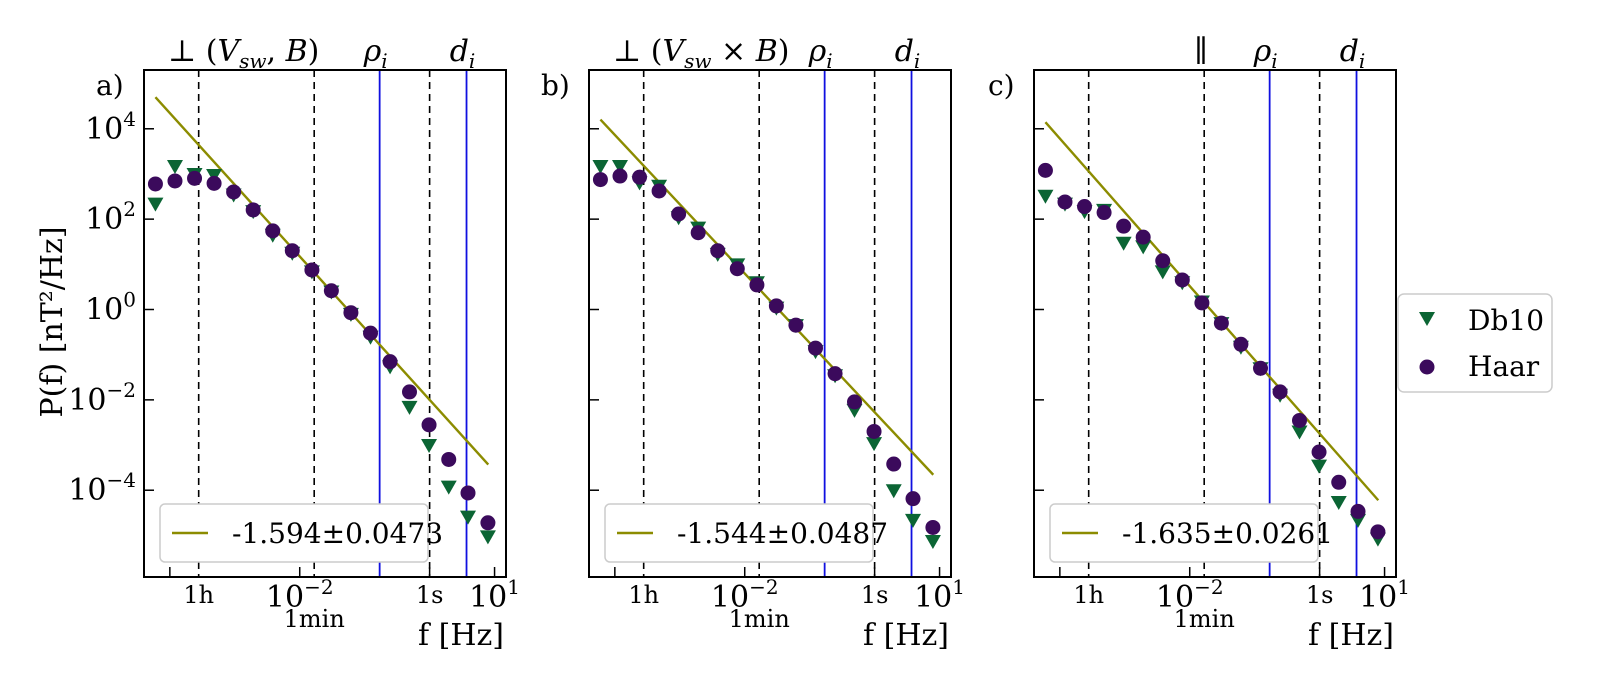 Image resolution: width=1600 pixels, height=700 pixels. Describe the element at coordinates (301, 533) in the screenshot. I see `fit-legend: -1.594±0.0473` at that location.